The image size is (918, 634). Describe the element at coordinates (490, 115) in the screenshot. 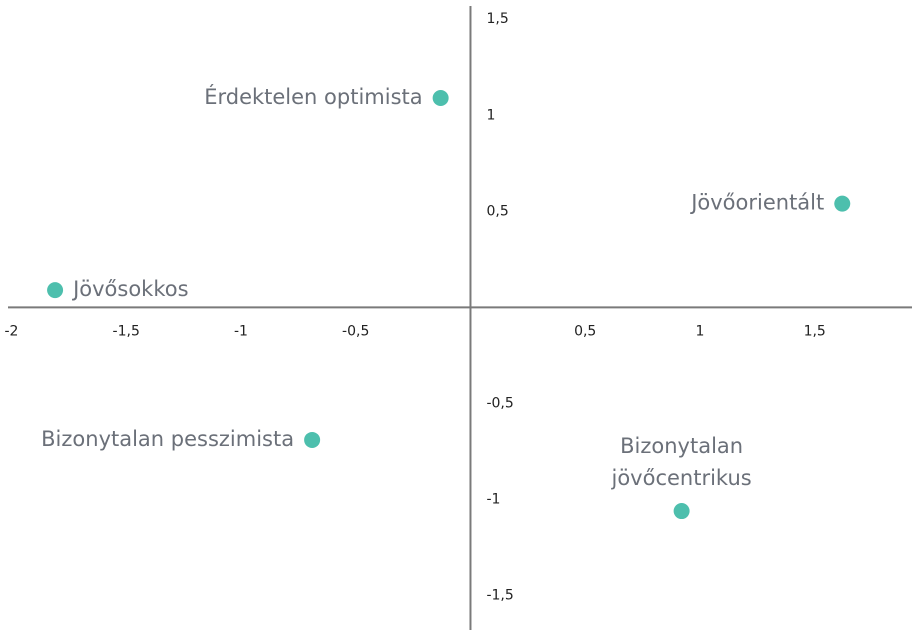

I see `y-tick-label: 1` at that location.